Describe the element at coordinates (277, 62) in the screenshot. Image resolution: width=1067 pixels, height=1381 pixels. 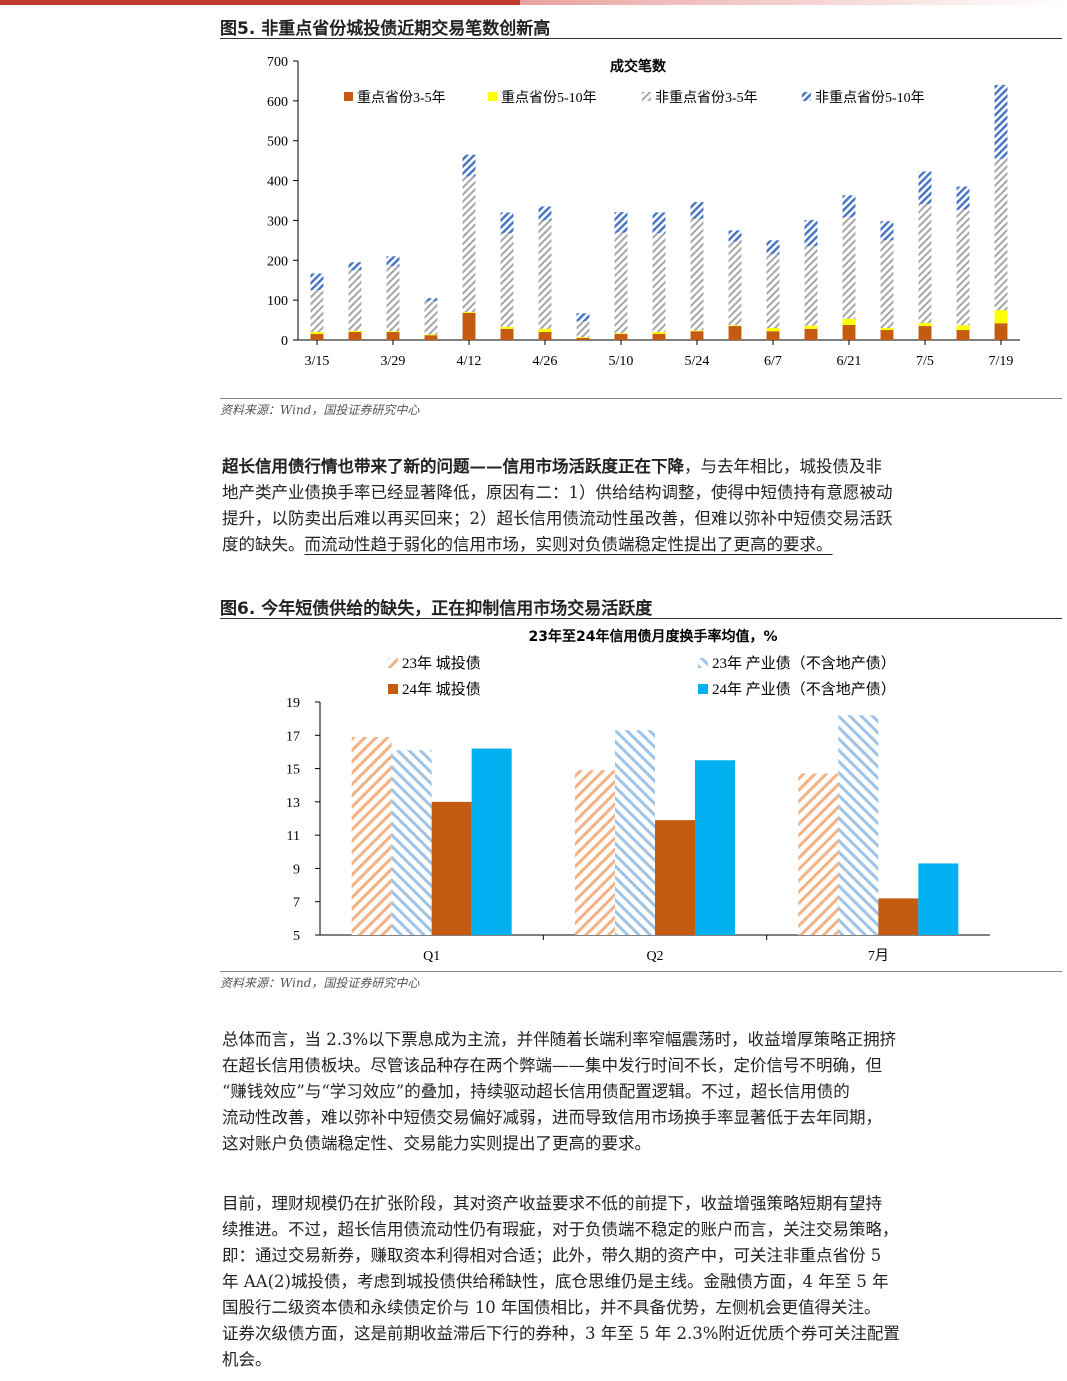
I see `fig5-y-tick-label: 700` at that location.